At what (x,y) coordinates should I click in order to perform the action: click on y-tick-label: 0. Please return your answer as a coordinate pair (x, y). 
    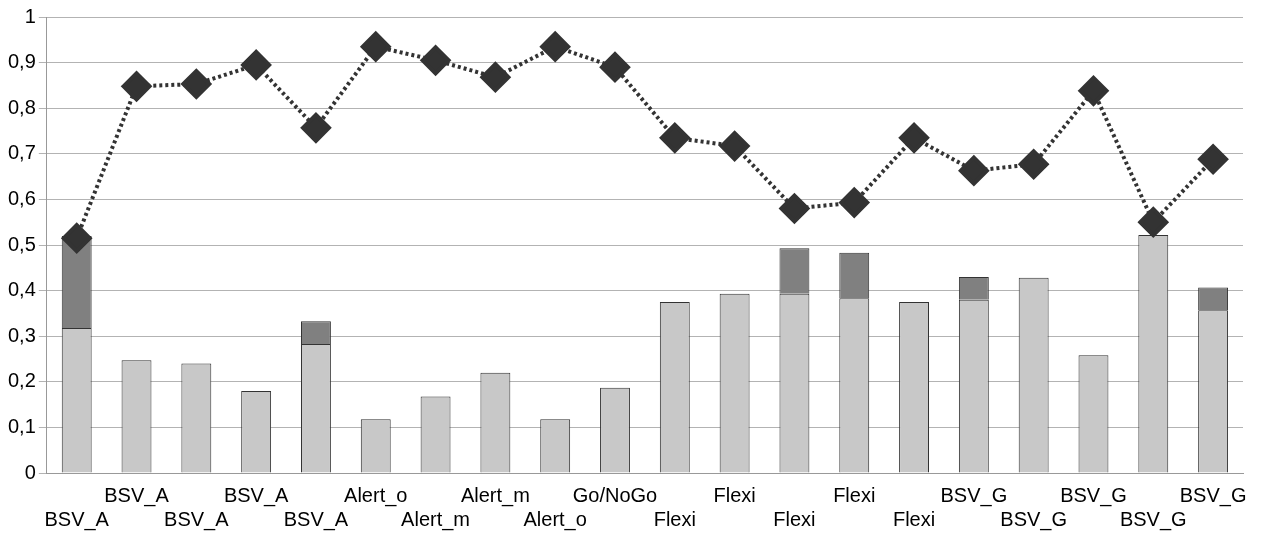
    Looking at the image, I should click on (30, 471).